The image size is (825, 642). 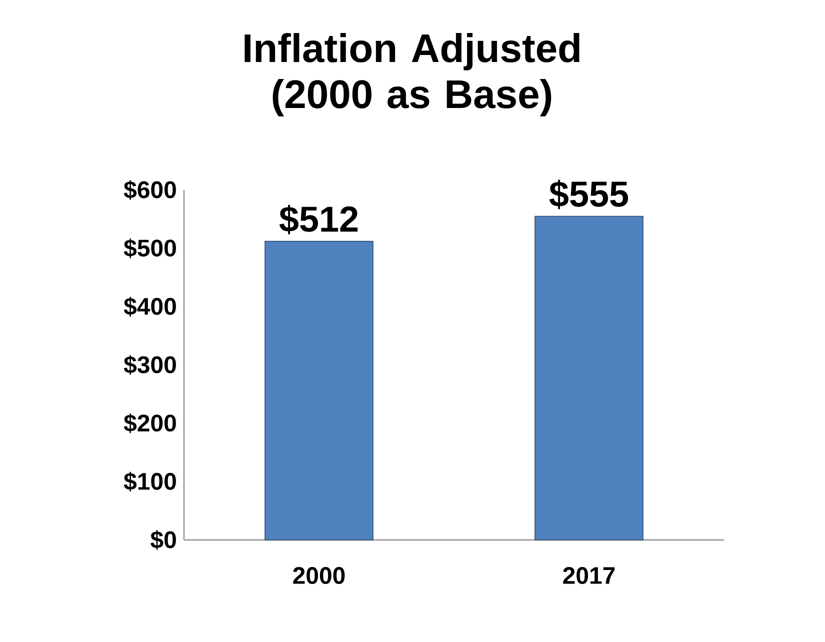 What do you see at coordinates (589, 575) in the screenshot?
I see `x-tick-label: 2017` at bounding box center [589, 575].